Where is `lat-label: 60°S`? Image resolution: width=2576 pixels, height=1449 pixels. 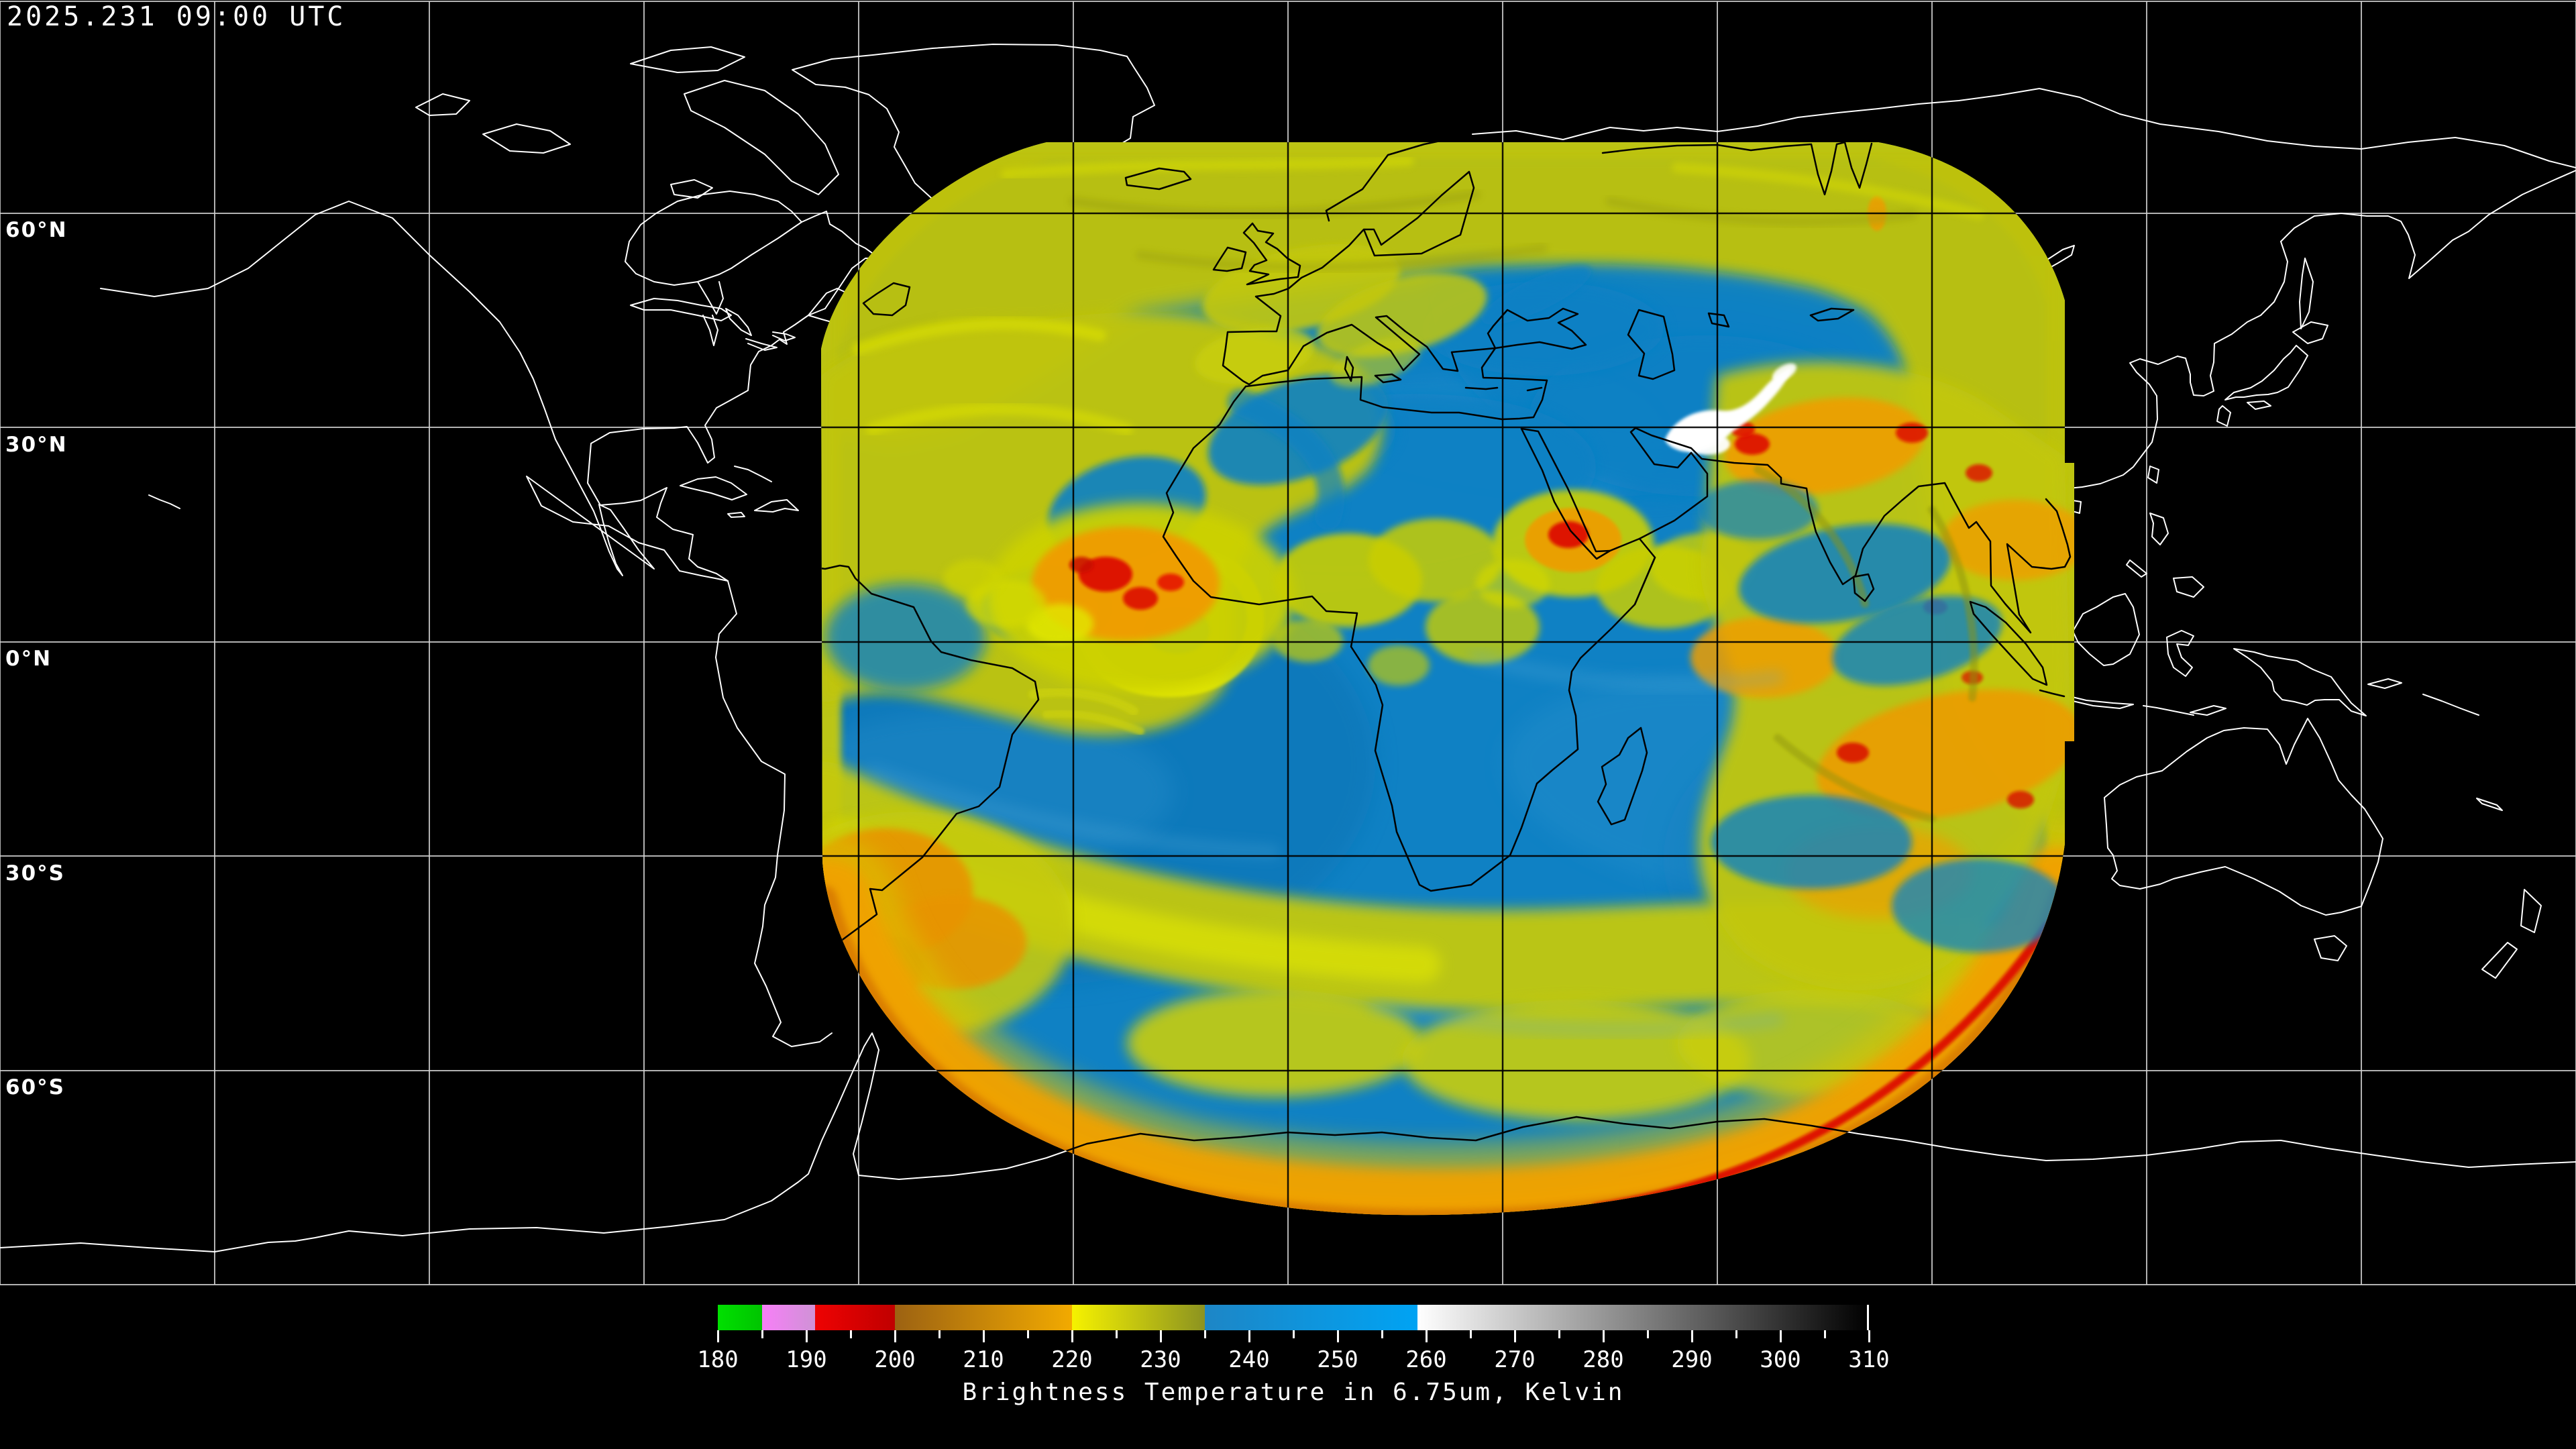 lat-label: 60°S is located at coordinates (35, 1087).